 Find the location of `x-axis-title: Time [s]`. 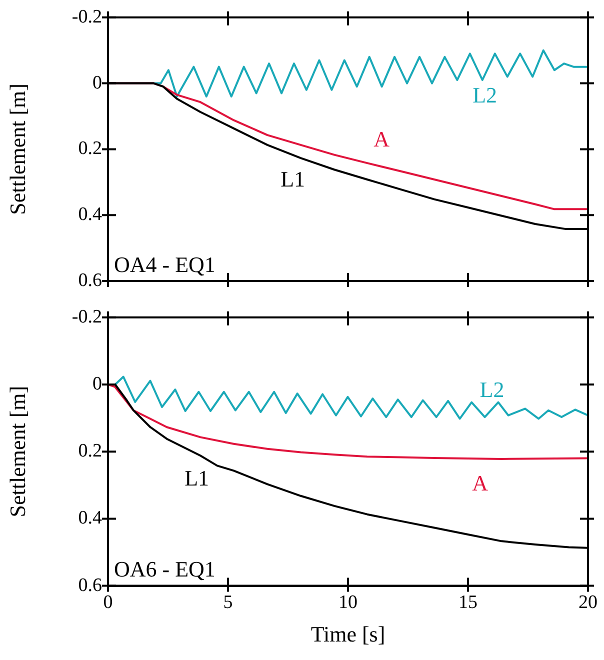

x-axis-title: Time [s] is located at coordinates (348, 634).